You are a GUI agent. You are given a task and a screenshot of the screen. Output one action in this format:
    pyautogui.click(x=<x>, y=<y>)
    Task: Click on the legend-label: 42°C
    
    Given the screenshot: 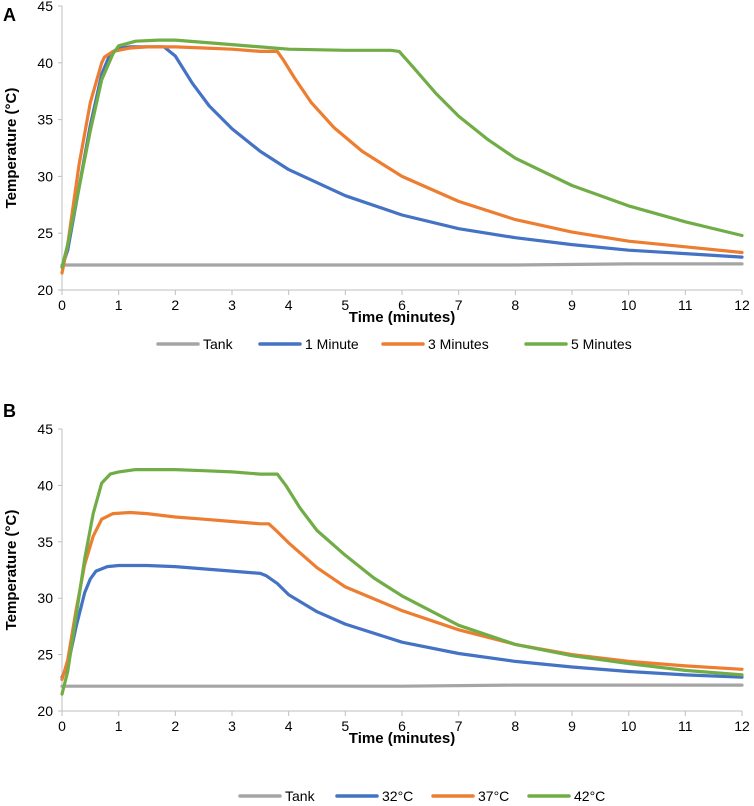 What is the action you would take?
    pyautogui.click(x=589, y=796)
    